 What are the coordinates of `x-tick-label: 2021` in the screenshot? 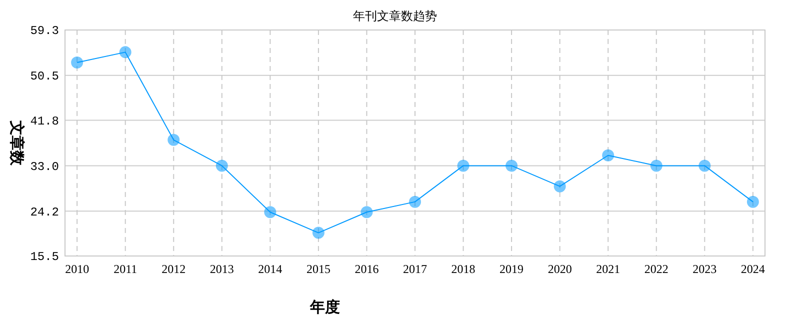 It's located at (608, 269).